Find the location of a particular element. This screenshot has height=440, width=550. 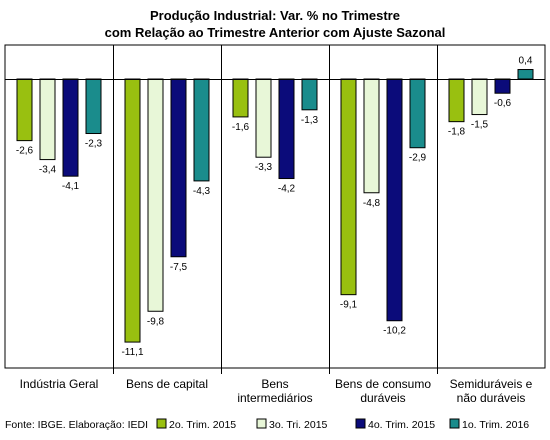

category-label: duráveis is located at coordinates (382, 398).